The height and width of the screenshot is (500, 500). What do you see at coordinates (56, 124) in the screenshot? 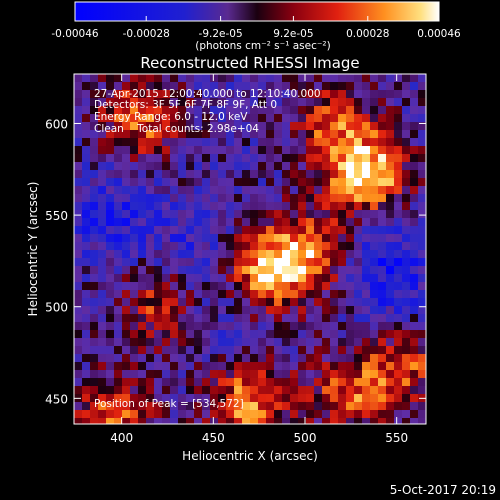
I see `y-tick-label: 600` at bounding box center [56, 124].